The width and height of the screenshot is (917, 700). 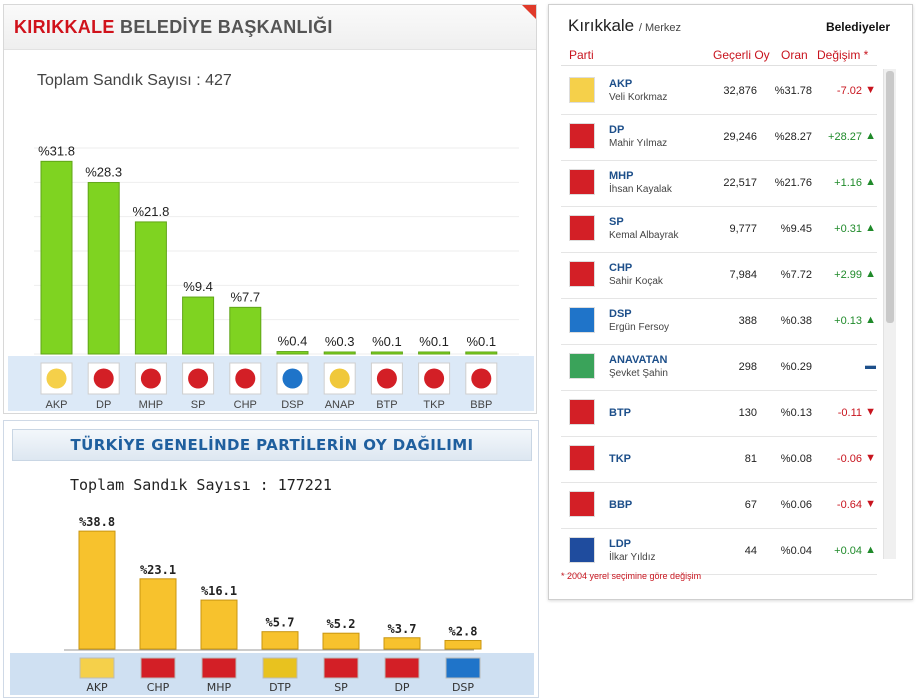 What do you see at coordinates (849, 459) in the screenshot?
I see `vote-change: -0.06` at bounding box center [849, 459].